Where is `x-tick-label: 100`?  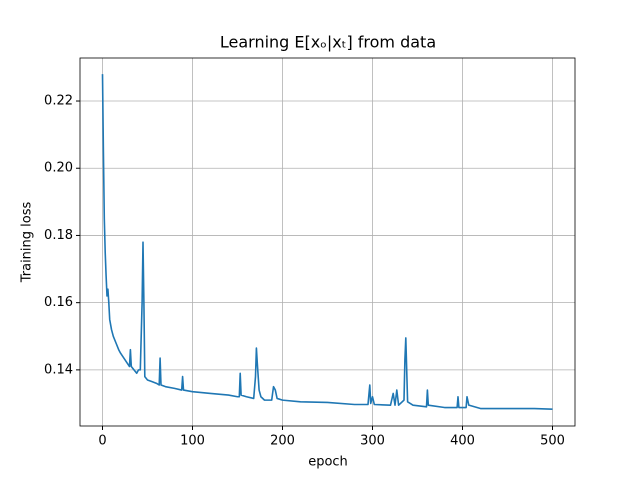 x-tick-label: 100 is located at coordinates (192, 441).